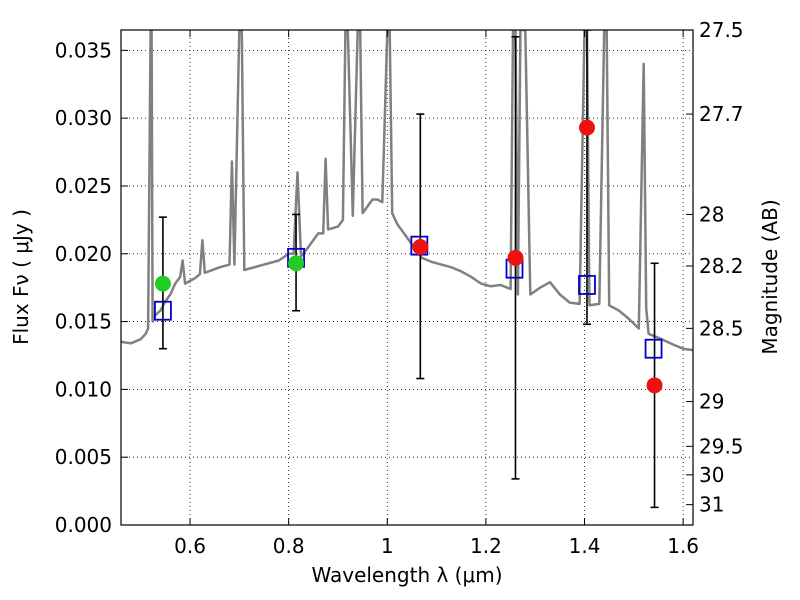 The image size is (800, 600). I want to click on x-tick-label: 0.8, so click(289, 546).